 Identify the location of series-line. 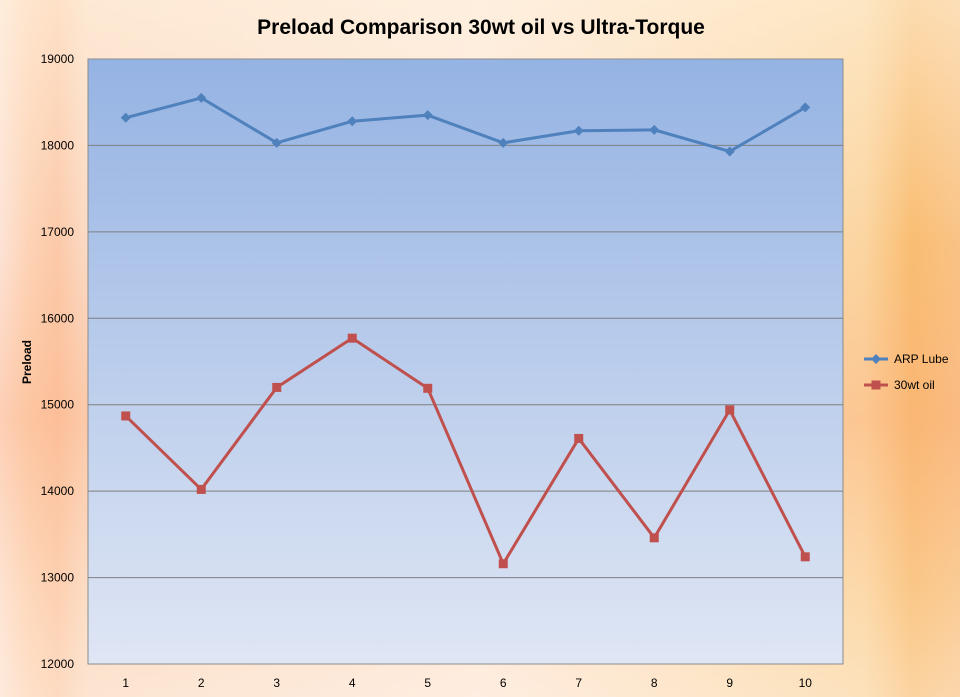
(466, 124).